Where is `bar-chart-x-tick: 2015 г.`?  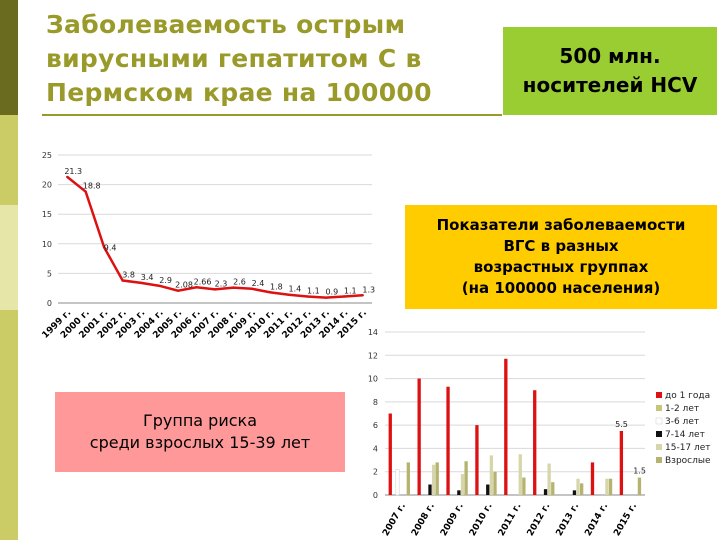
bar-chart-x-tick: 2015 г. is located at coordinates (625, 520).